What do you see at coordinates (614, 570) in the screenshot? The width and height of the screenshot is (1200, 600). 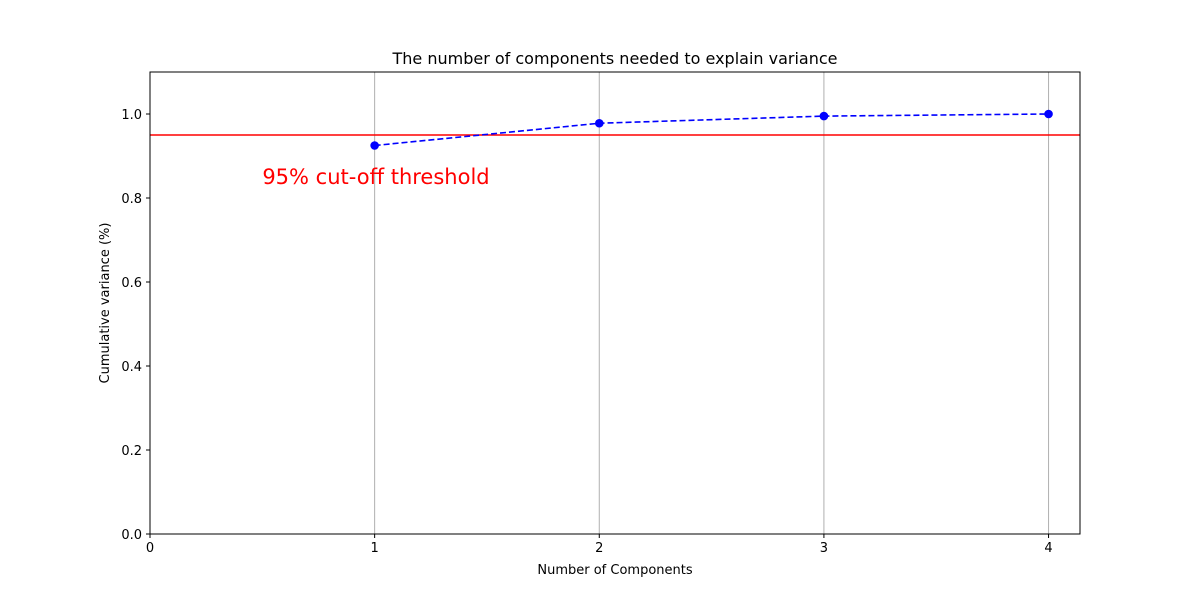 I see `x-axis-label: Number of Components` at bounding box center [614, 570].